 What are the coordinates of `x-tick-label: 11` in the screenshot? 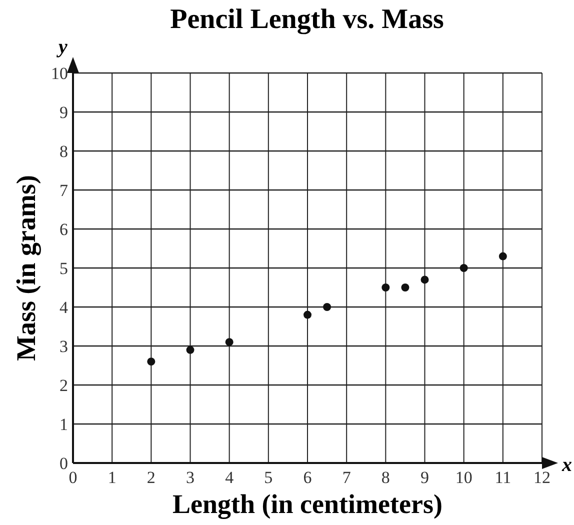 It's located at (503, 477).